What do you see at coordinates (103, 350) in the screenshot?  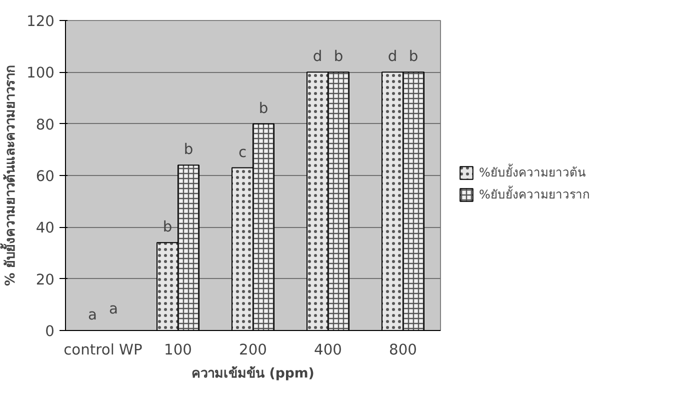 I see `x-tick-label: control WP` at bounding box center [103, 350].